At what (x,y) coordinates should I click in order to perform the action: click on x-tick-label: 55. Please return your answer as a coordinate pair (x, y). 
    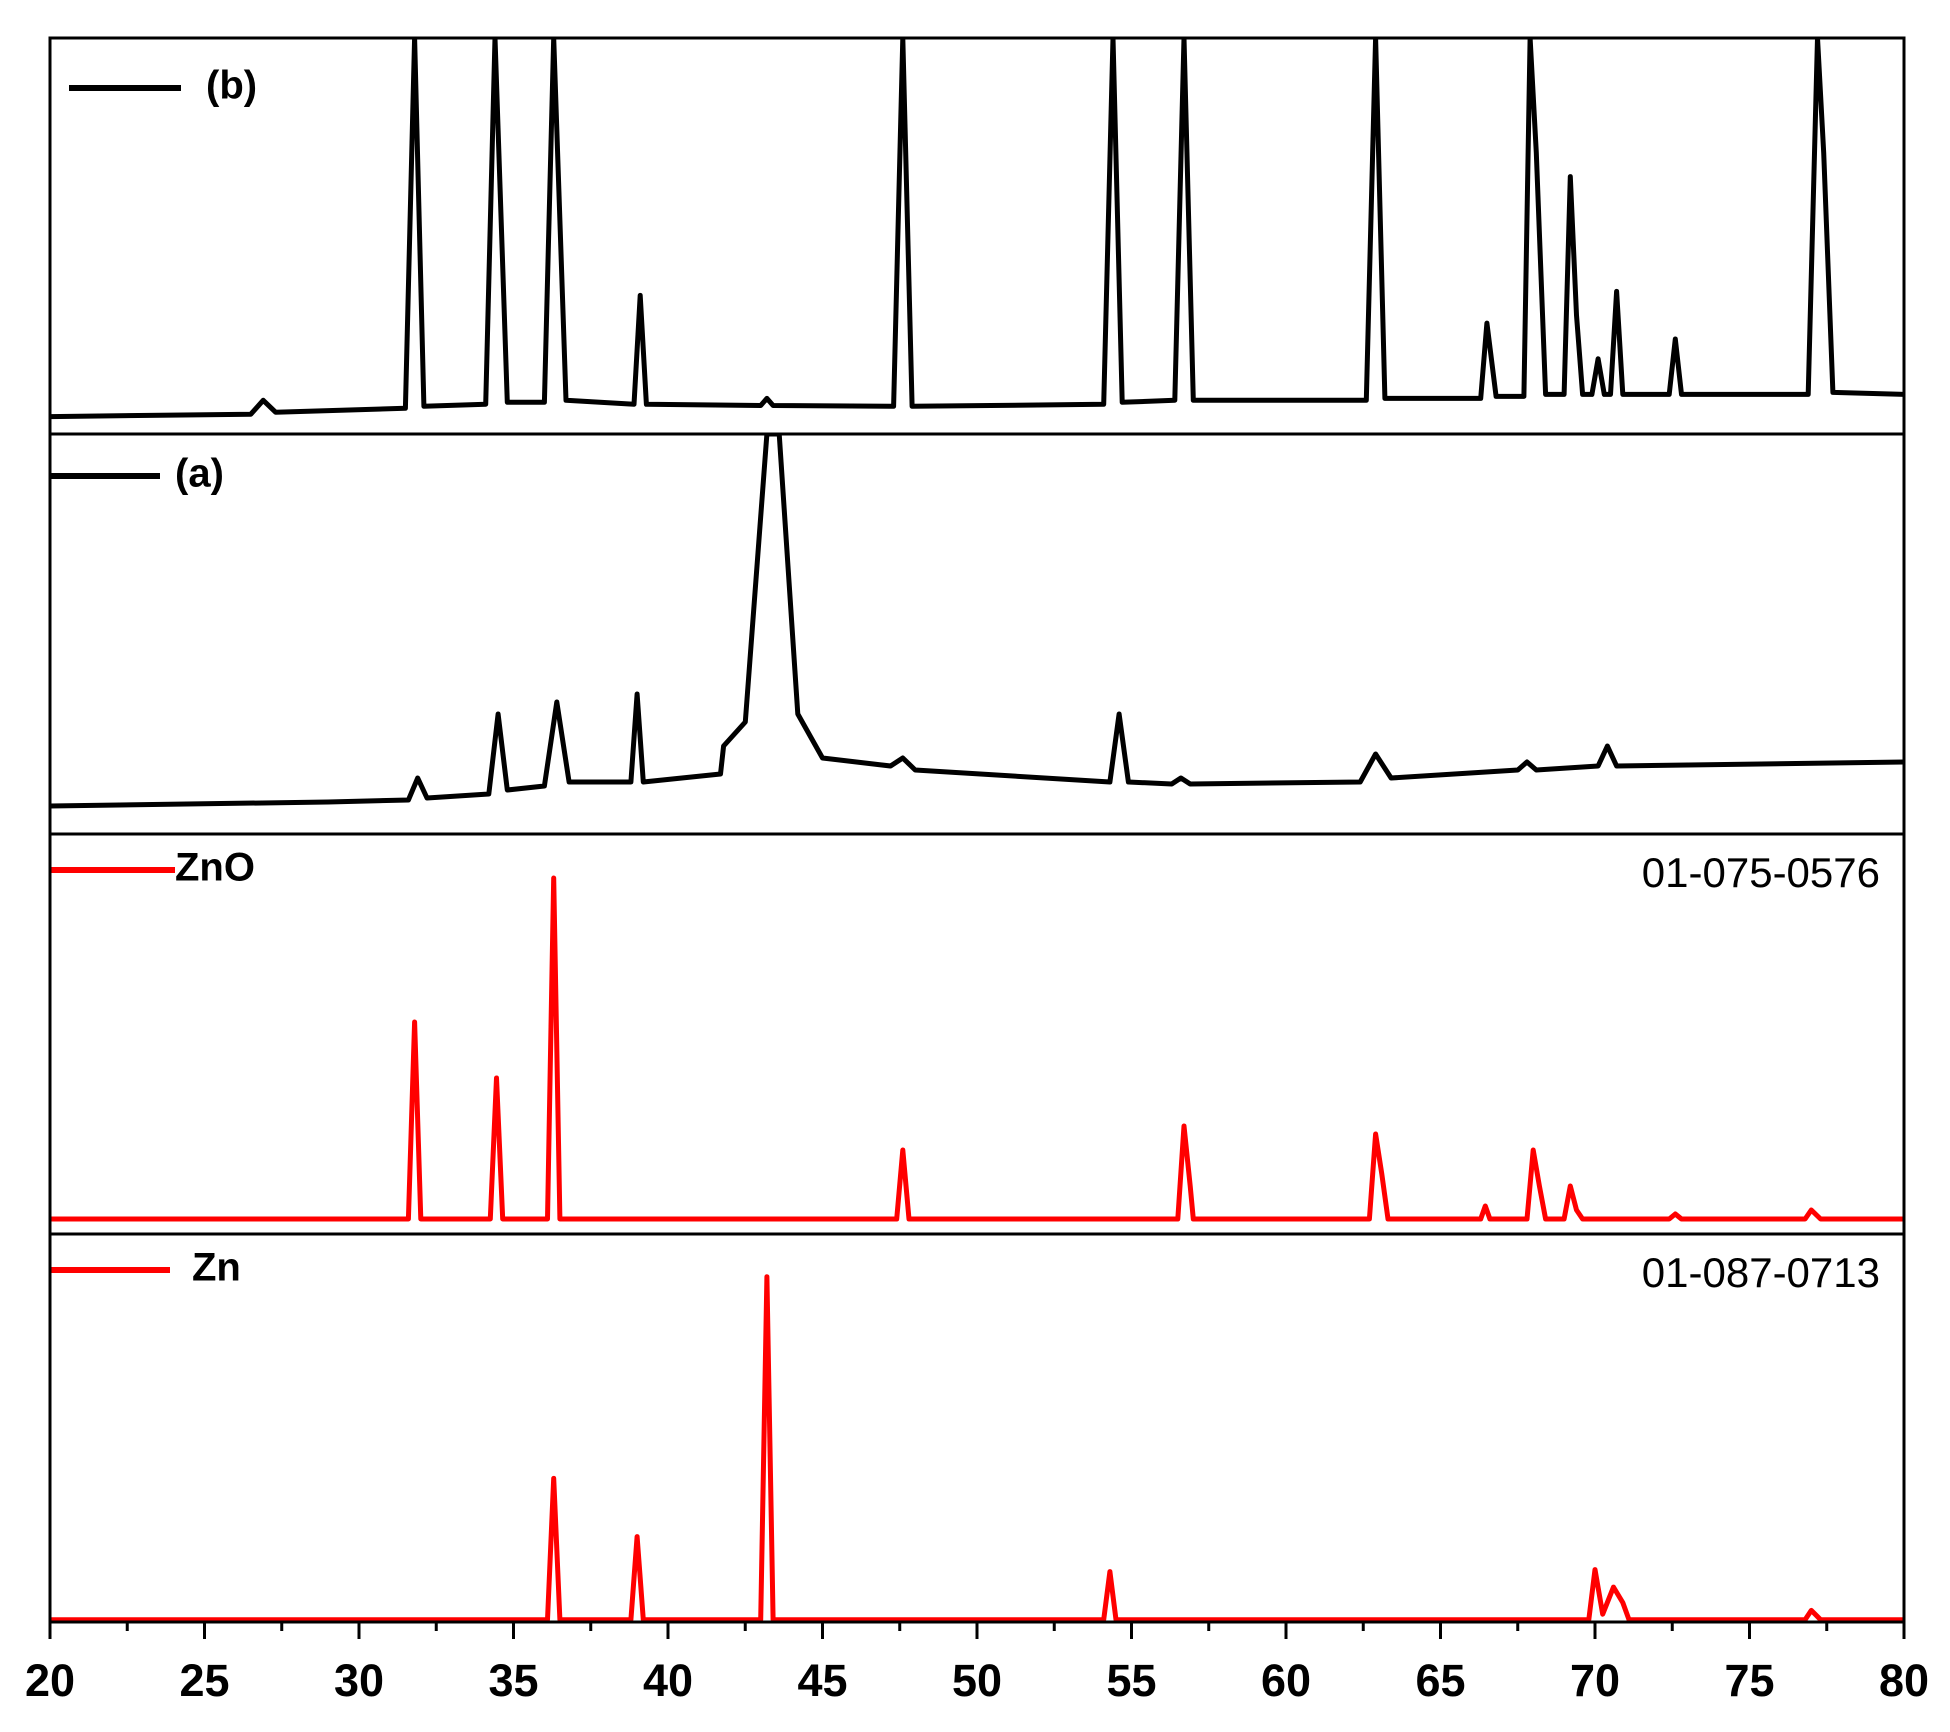
    Looking at the image, I should click on (1131, 1680).